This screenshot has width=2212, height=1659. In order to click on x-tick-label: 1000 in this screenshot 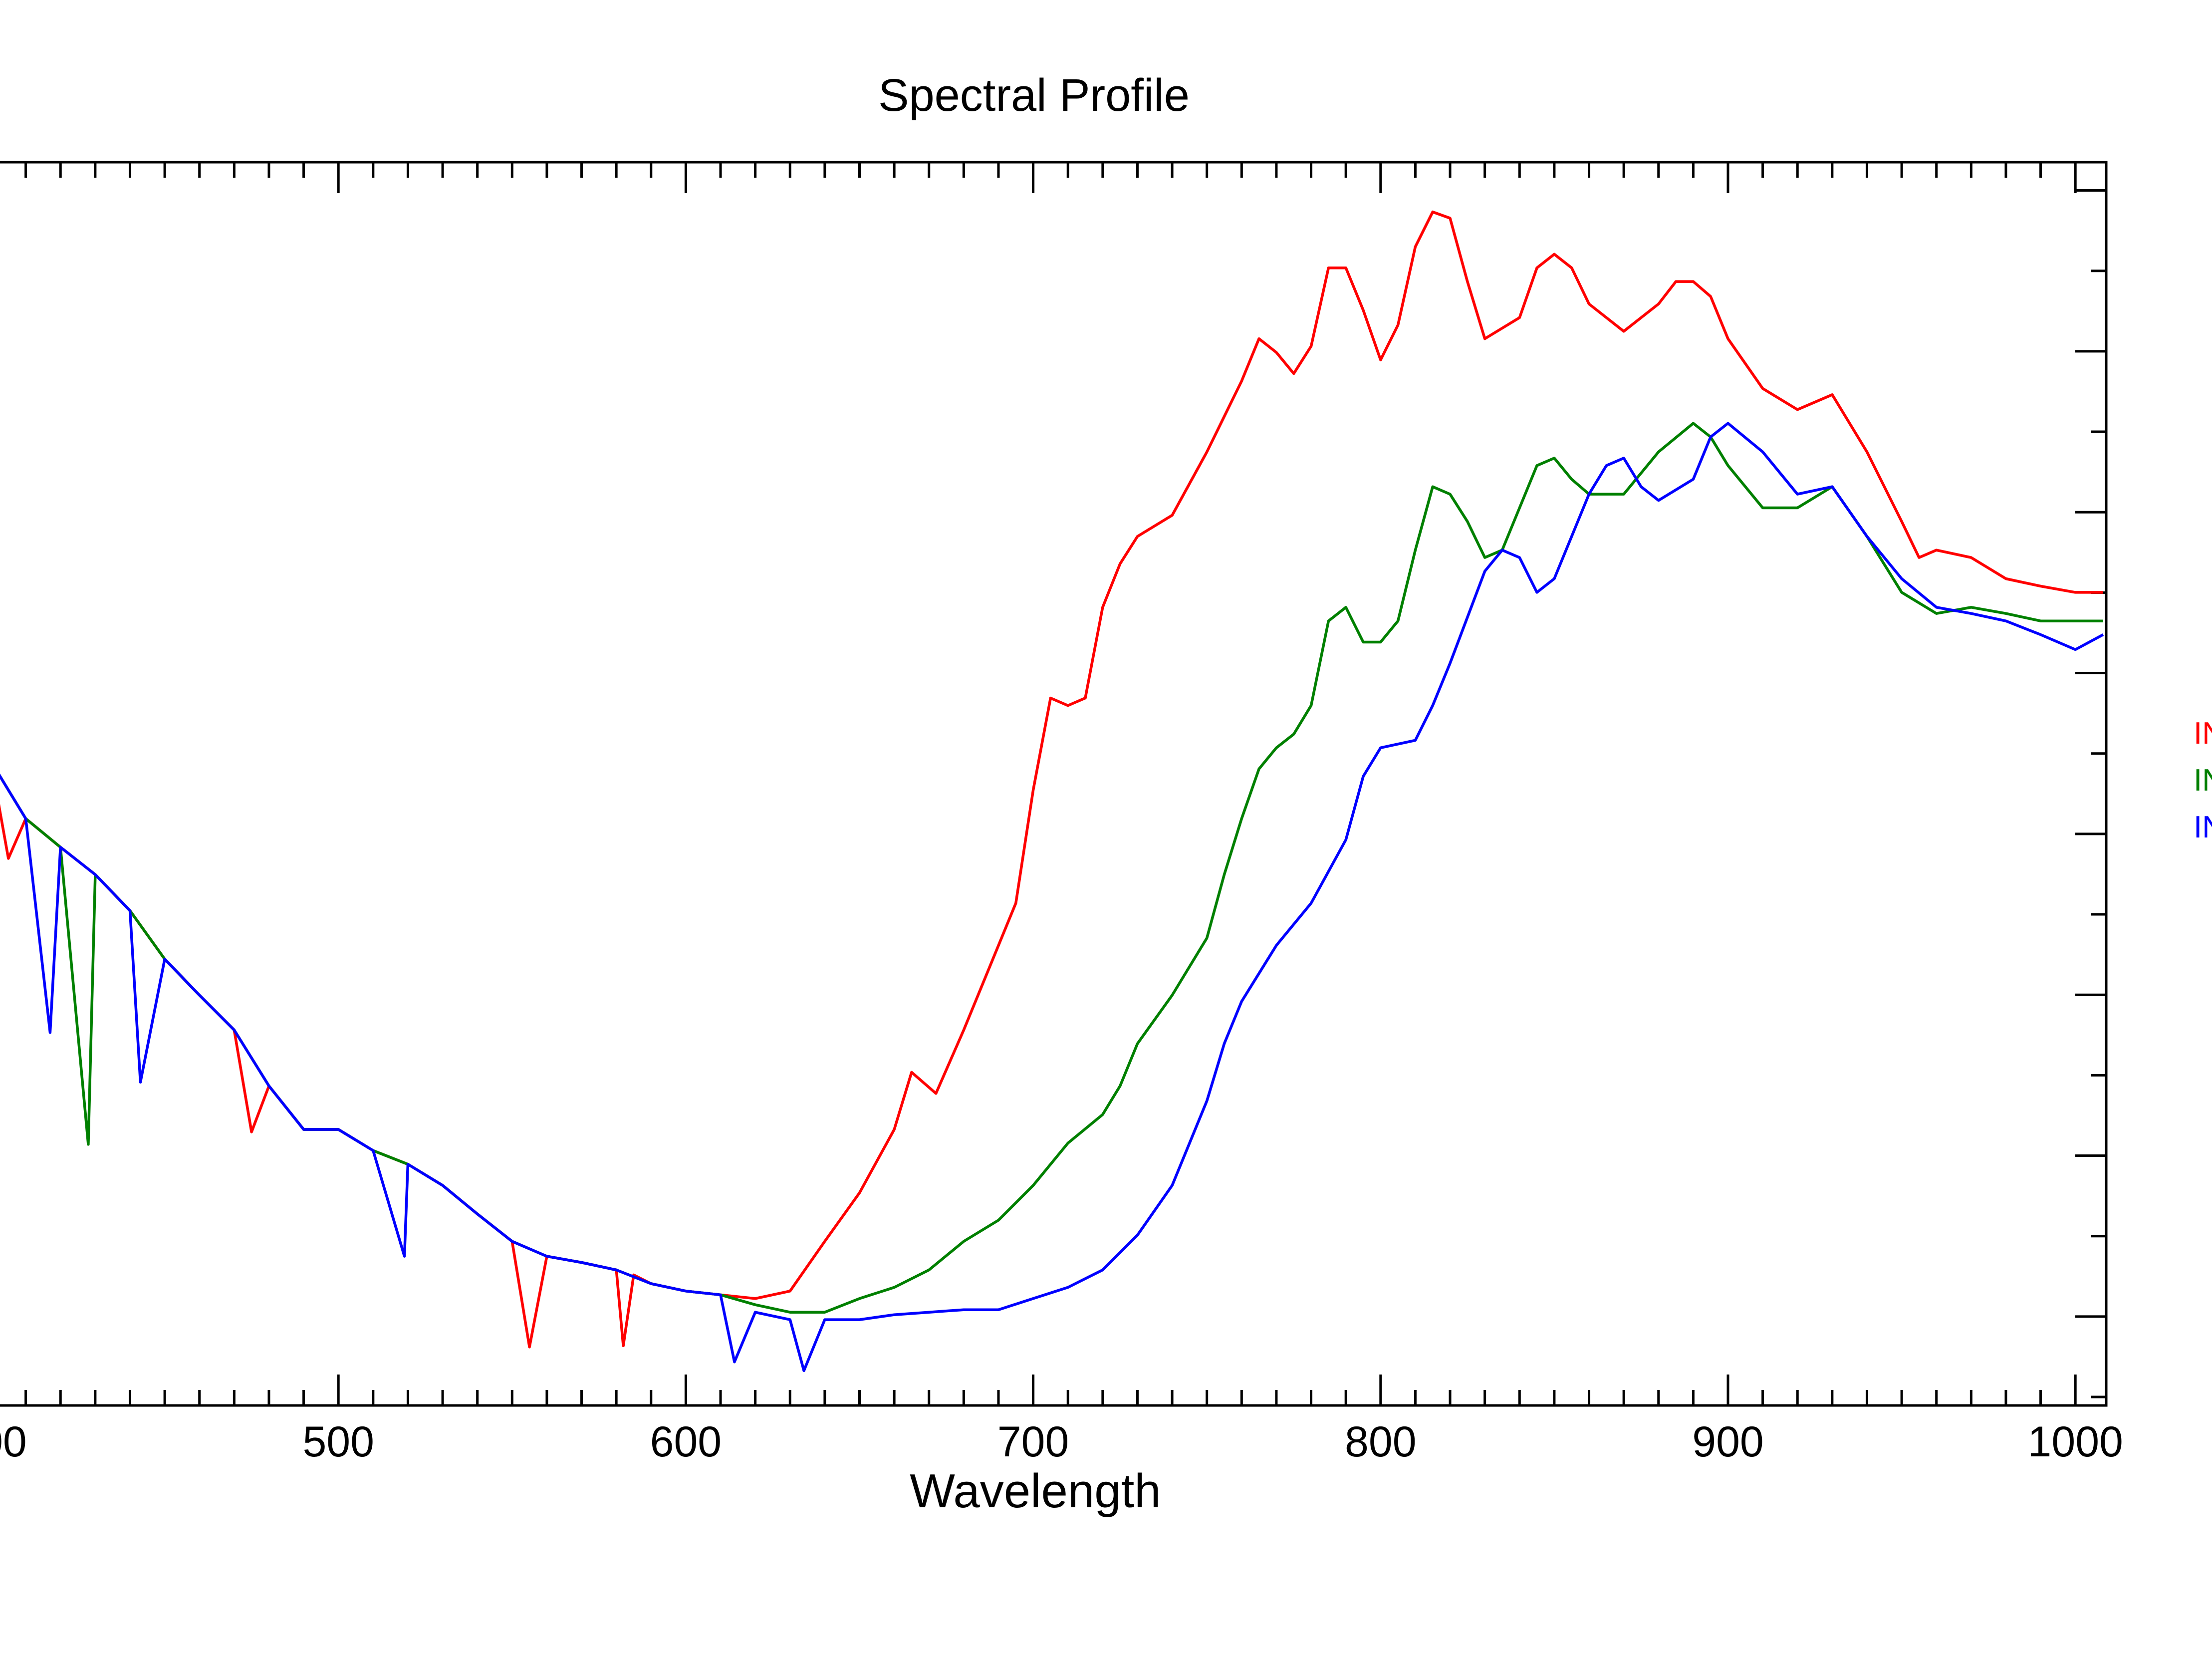, I will do `click(2075, 1442)`.